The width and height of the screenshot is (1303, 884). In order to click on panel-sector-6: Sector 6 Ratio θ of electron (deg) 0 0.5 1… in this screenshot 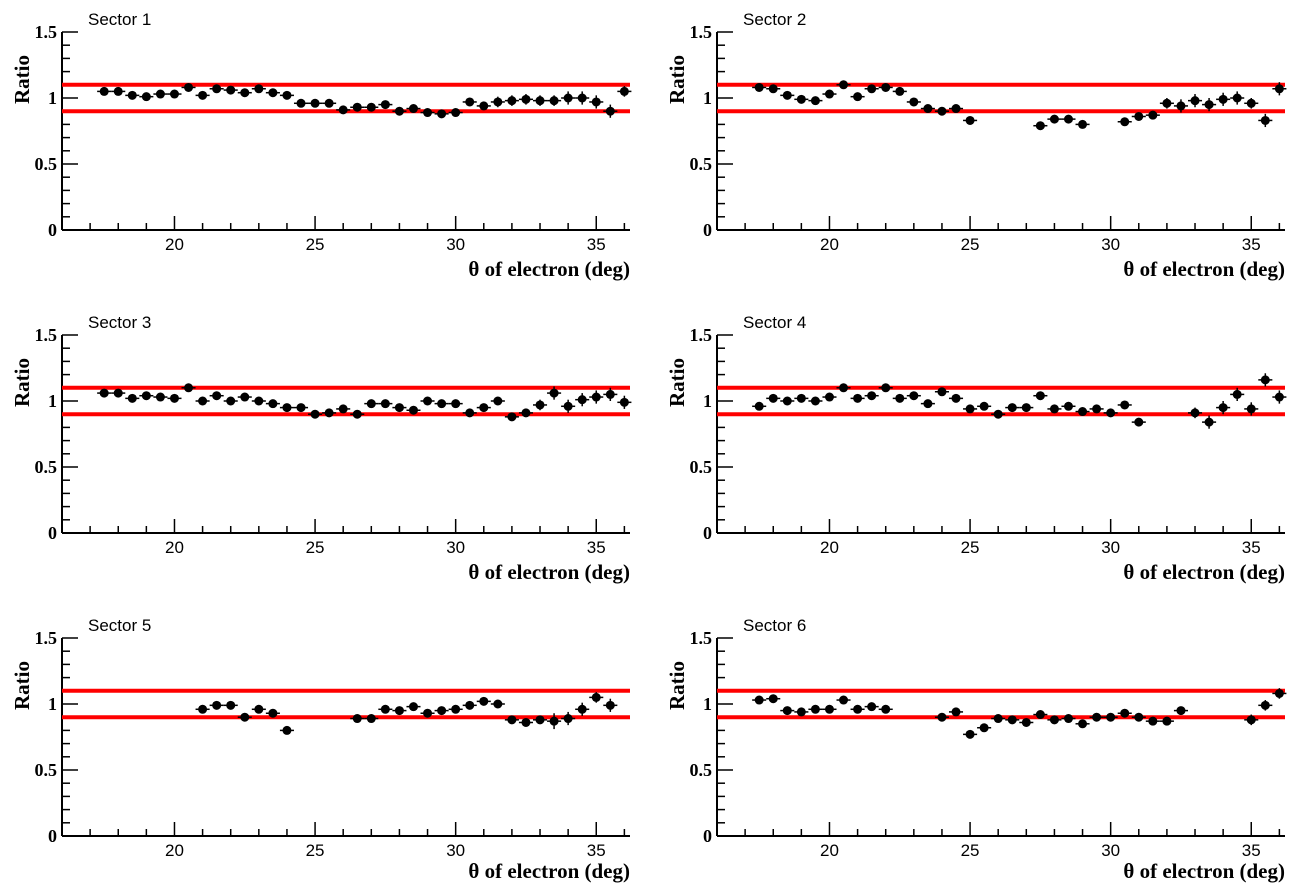, I will do `click(976, 749)`.